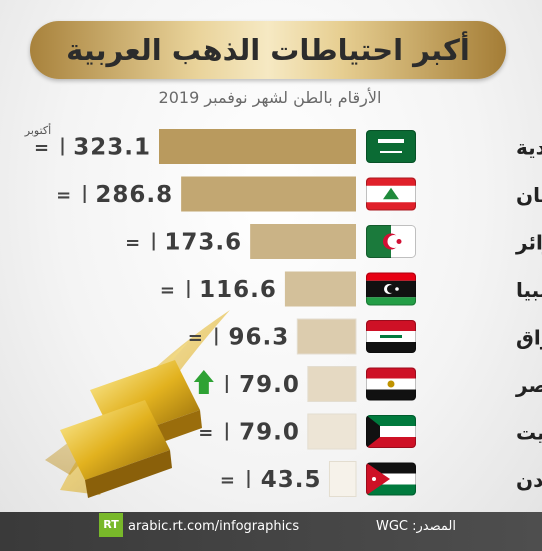 The image size is (542, 551). What do you see at coordinates (203, 243) in the screenshot?
I see `value-label: 173.6` at bounding box center [203, 243].